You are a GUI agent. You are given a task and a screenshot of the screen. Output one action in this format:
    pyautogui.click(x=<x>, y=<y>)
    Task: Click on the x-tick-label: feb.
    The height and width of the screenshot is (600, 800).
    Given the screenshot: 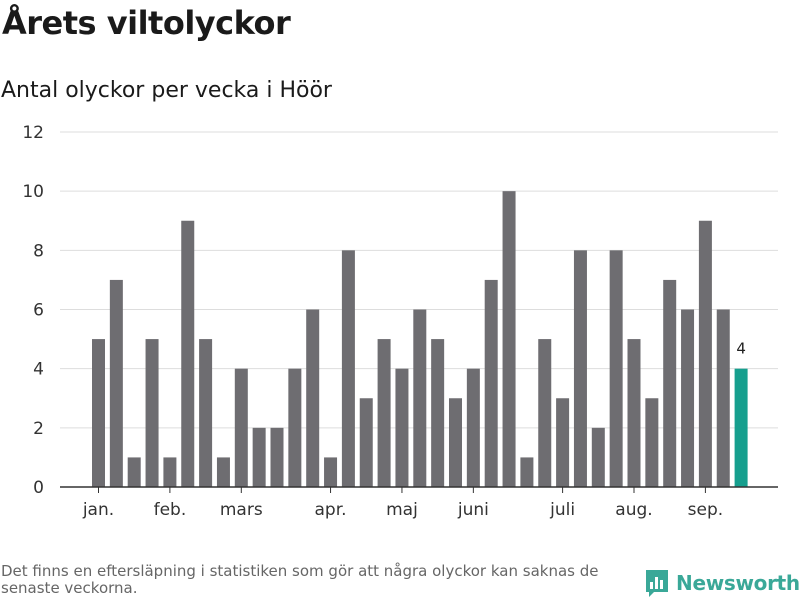 What is the action you would take?
    pyautogui.click(x=170, y=510)
    